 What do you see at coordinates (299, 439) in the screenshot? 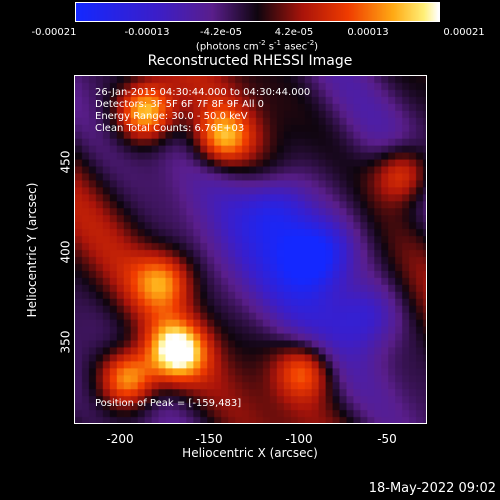
I see `x-tick-label: -100` at bounding box center [299, 439].